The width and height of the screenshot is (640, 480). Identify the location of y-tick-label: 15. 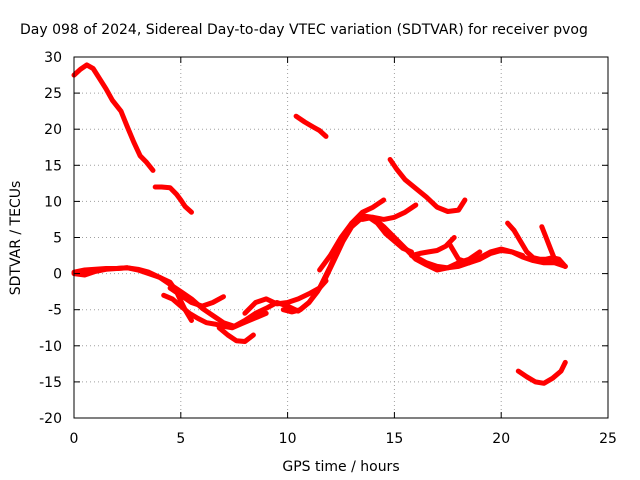
(53, 166).